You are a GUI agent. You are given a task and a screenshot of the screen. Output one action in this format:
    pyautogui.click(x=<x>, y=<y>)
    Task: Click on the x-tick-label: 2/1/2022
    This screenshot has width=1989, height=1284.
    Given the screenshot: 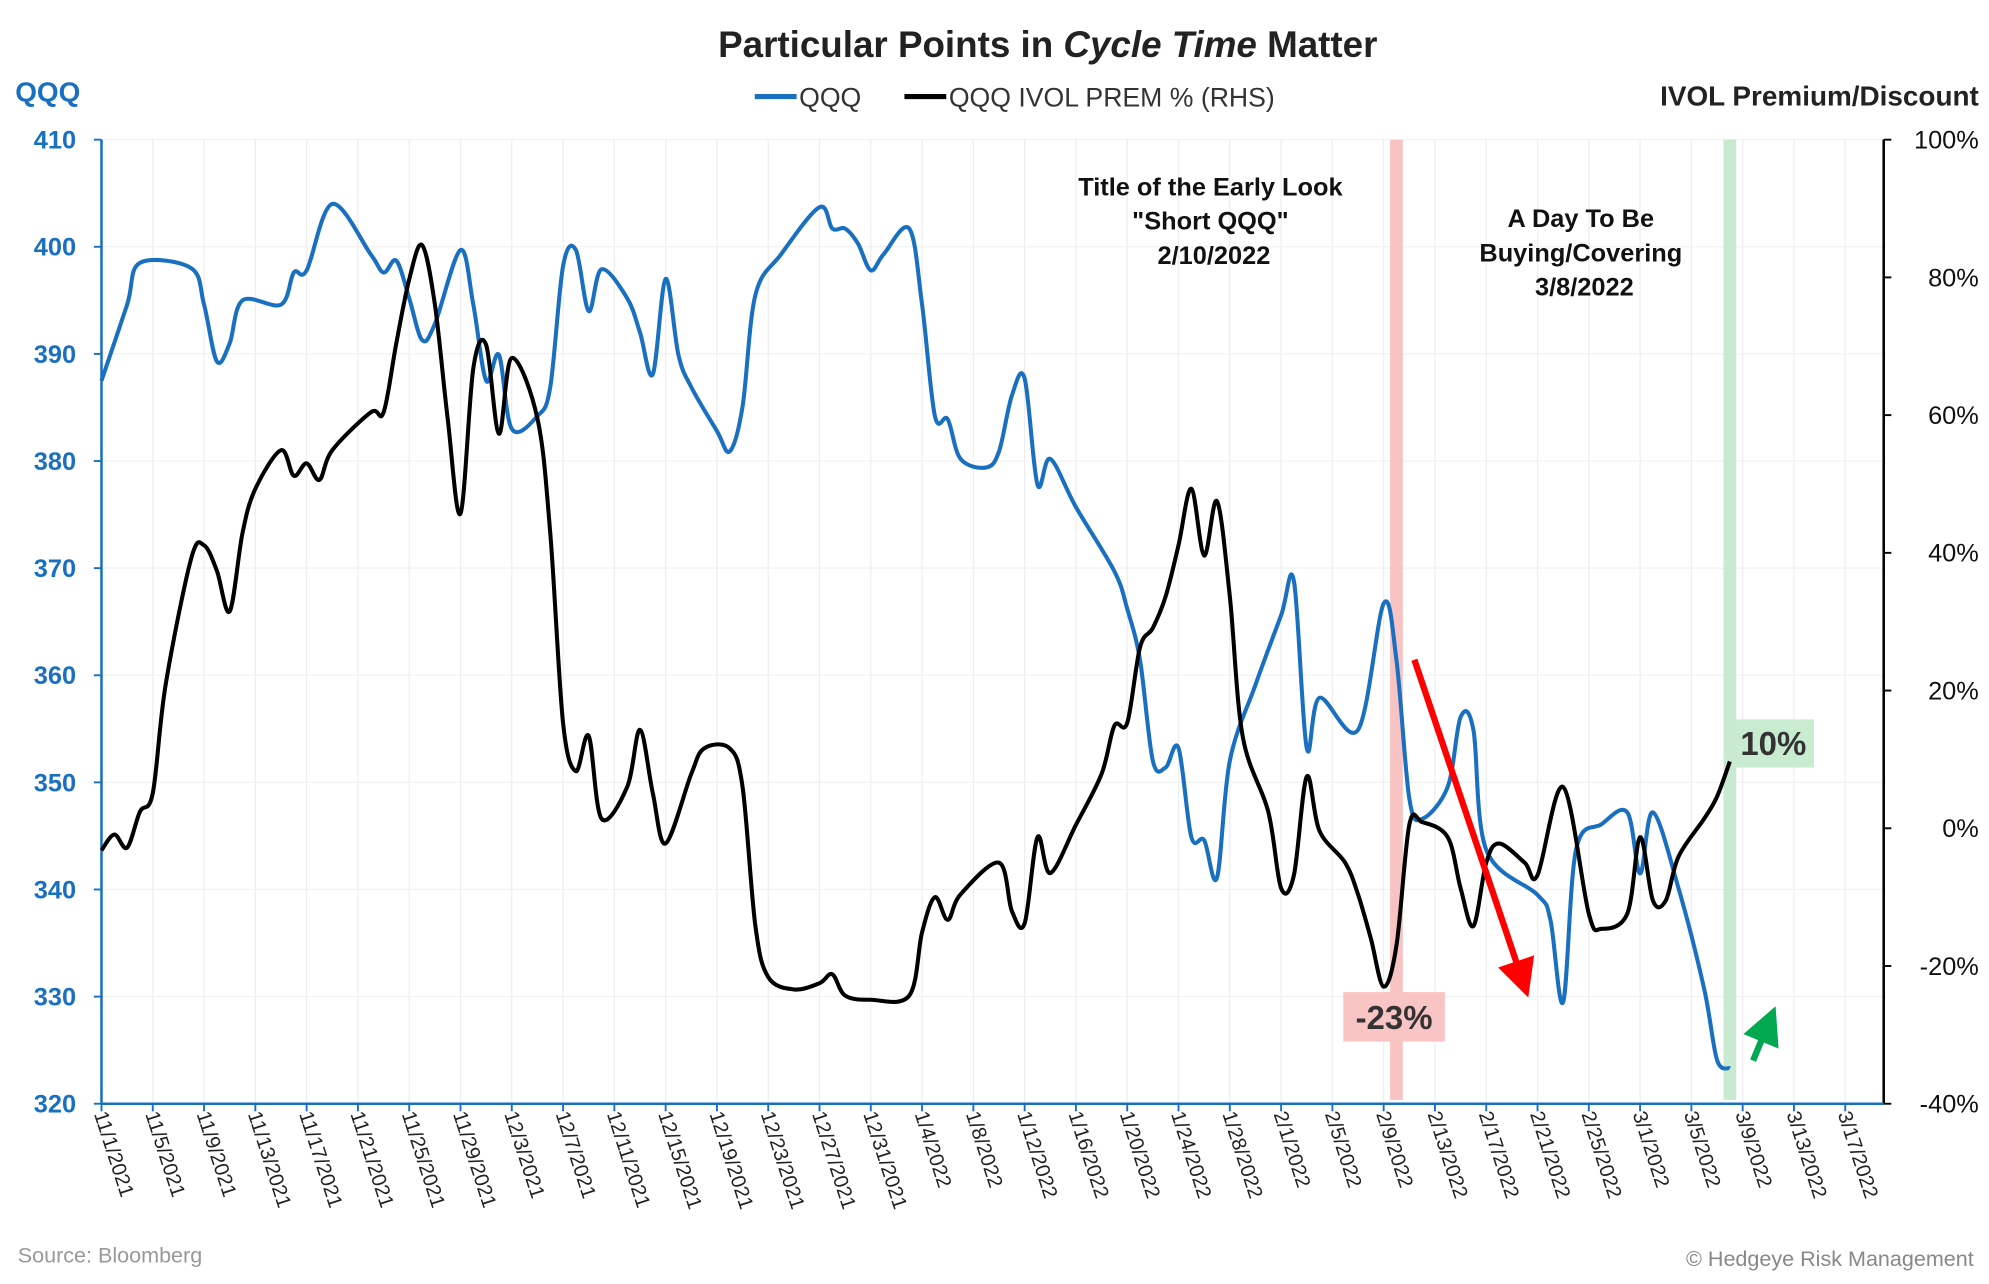 What is the action you would take?
    pyautogui.click(x=1291, y=1150)
    